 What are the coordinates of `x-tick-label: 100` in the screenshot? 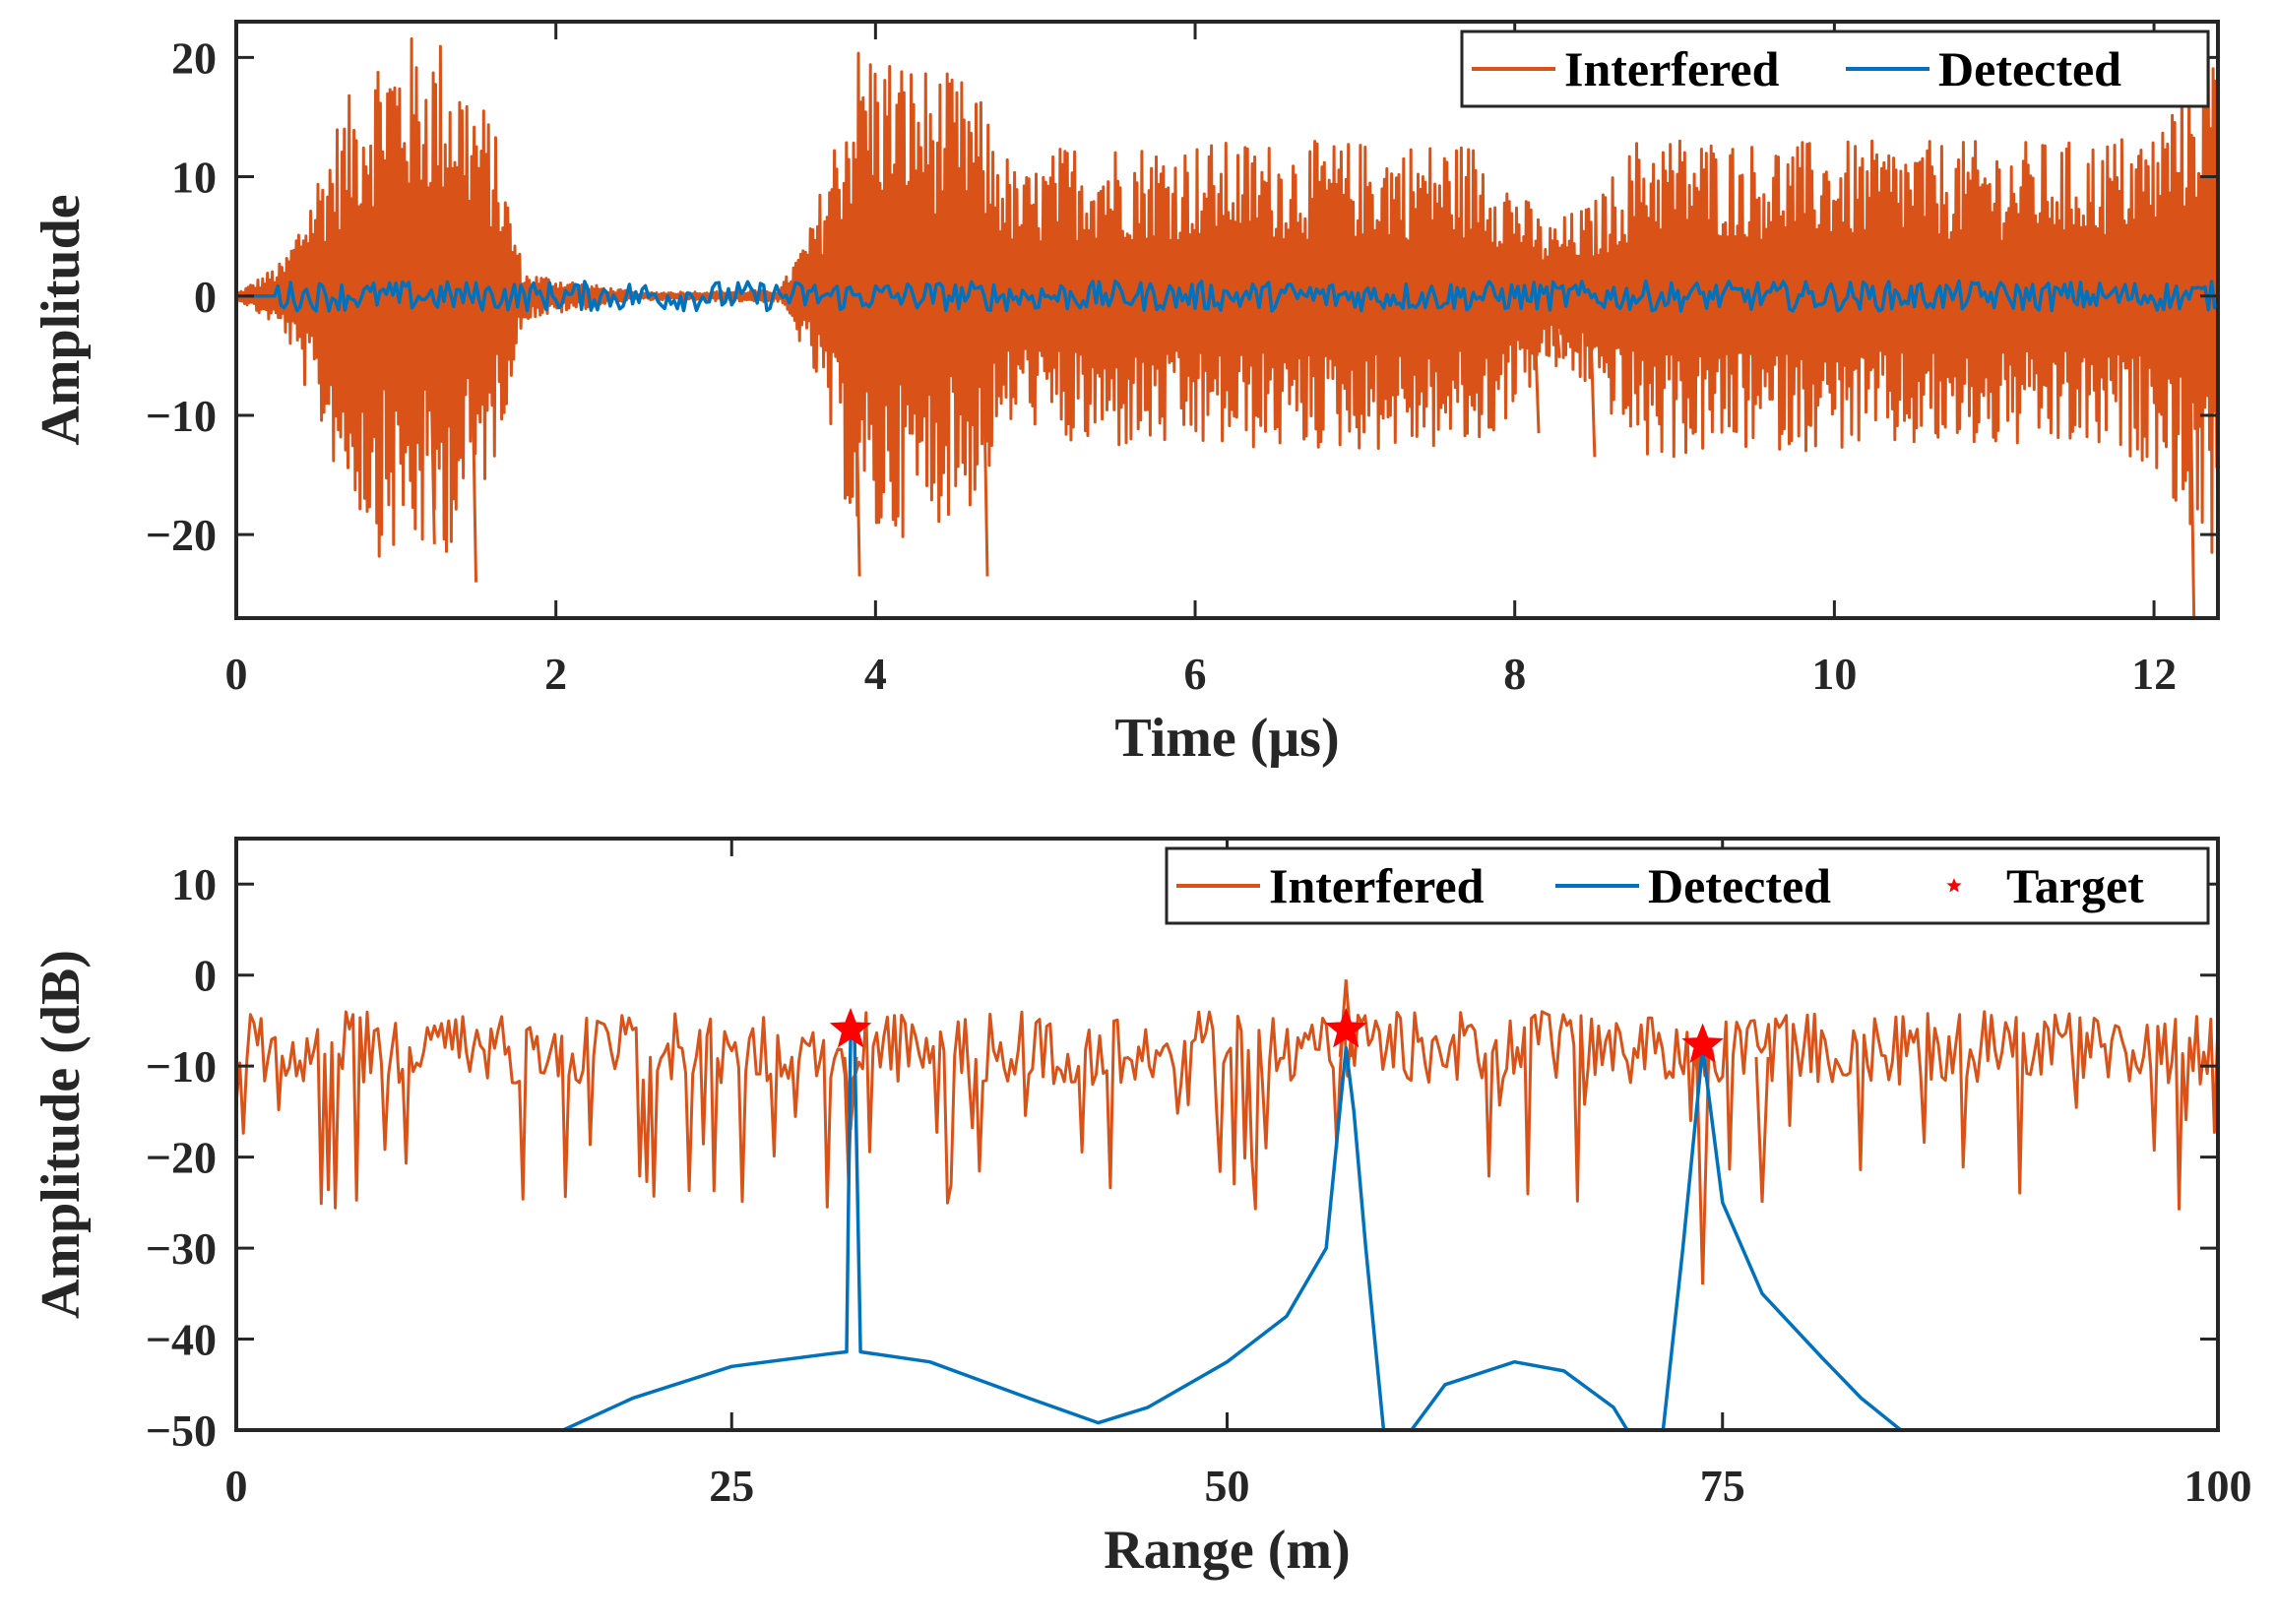 It's located at (2218, 1486).